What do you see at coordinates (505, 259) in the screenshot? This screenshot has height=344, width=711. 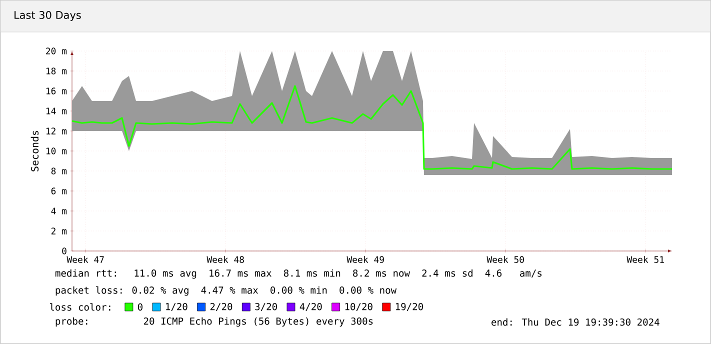 I see `x-tick-label: Week 50` at bounding box center [505, 259].